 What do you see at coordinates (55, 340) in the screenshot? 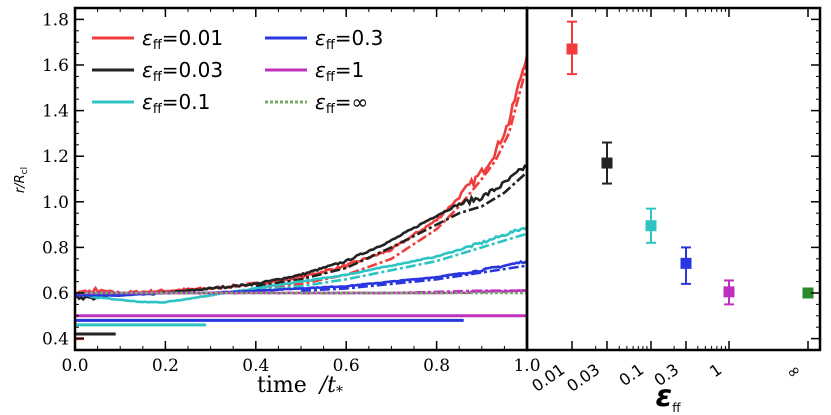
I see `y-tick-label: 0.4` at bounding box center [55, 340].